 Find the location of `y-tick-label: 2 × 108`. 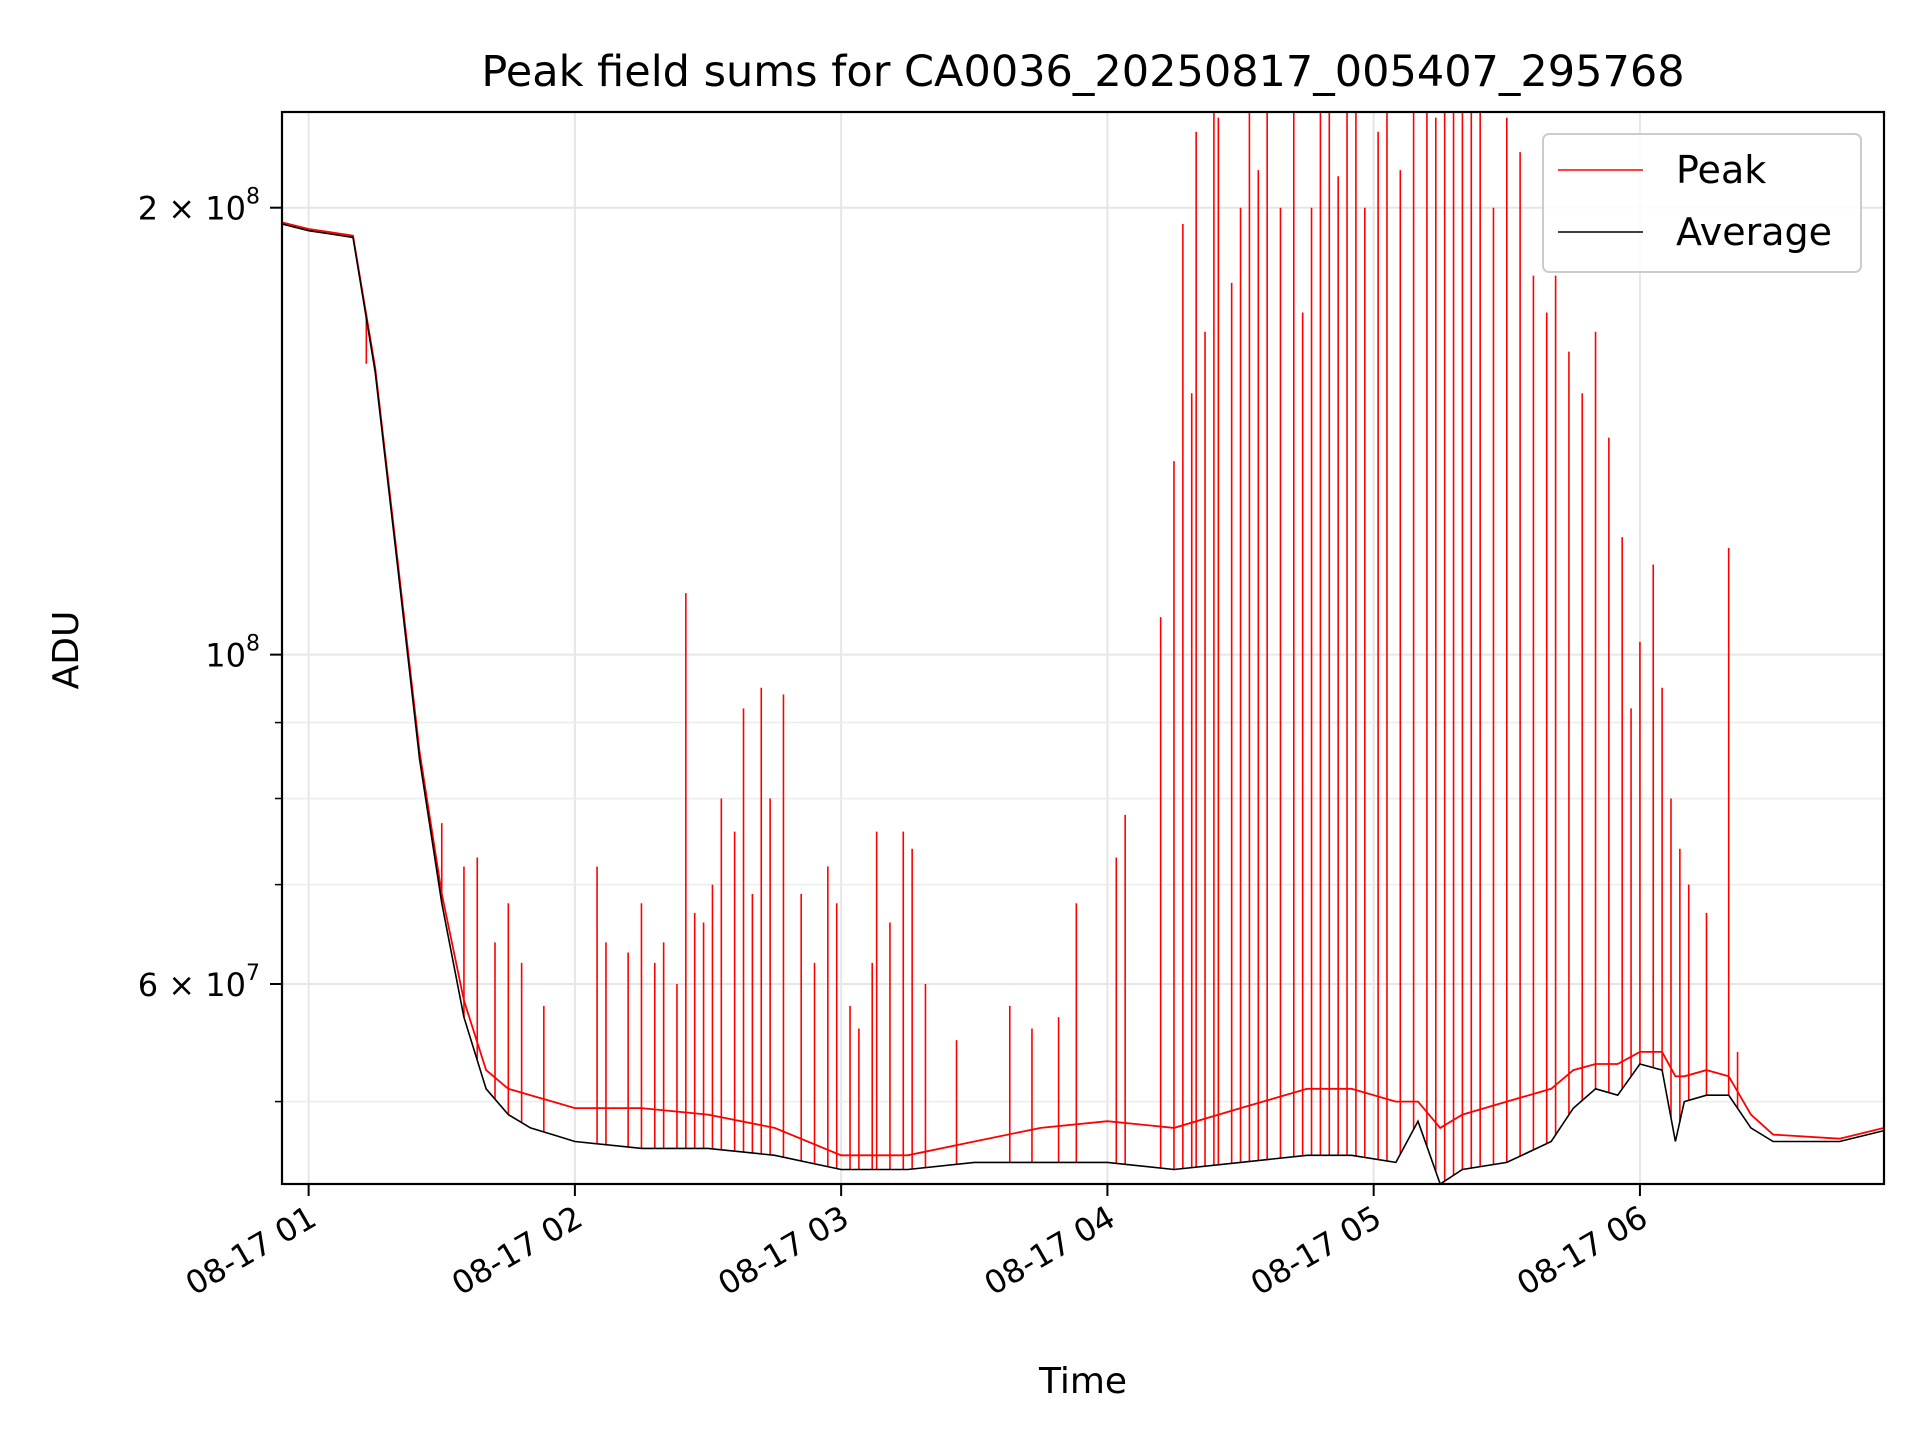

y-tick-label: 2 × 108 is located at coordinates (199, 206).